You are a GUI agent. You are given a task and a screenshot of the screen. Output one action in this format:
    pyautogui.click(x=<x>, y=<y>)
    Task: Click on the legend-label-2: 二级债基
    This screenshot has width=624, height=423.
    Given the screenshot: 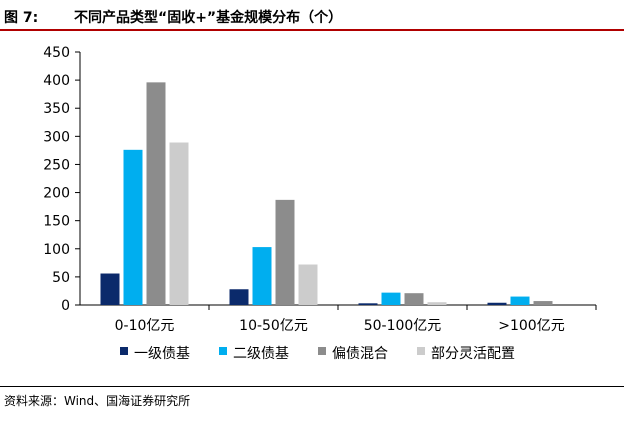 What is the action you would take?
    pyautogui.click(x=261, y=353)
    